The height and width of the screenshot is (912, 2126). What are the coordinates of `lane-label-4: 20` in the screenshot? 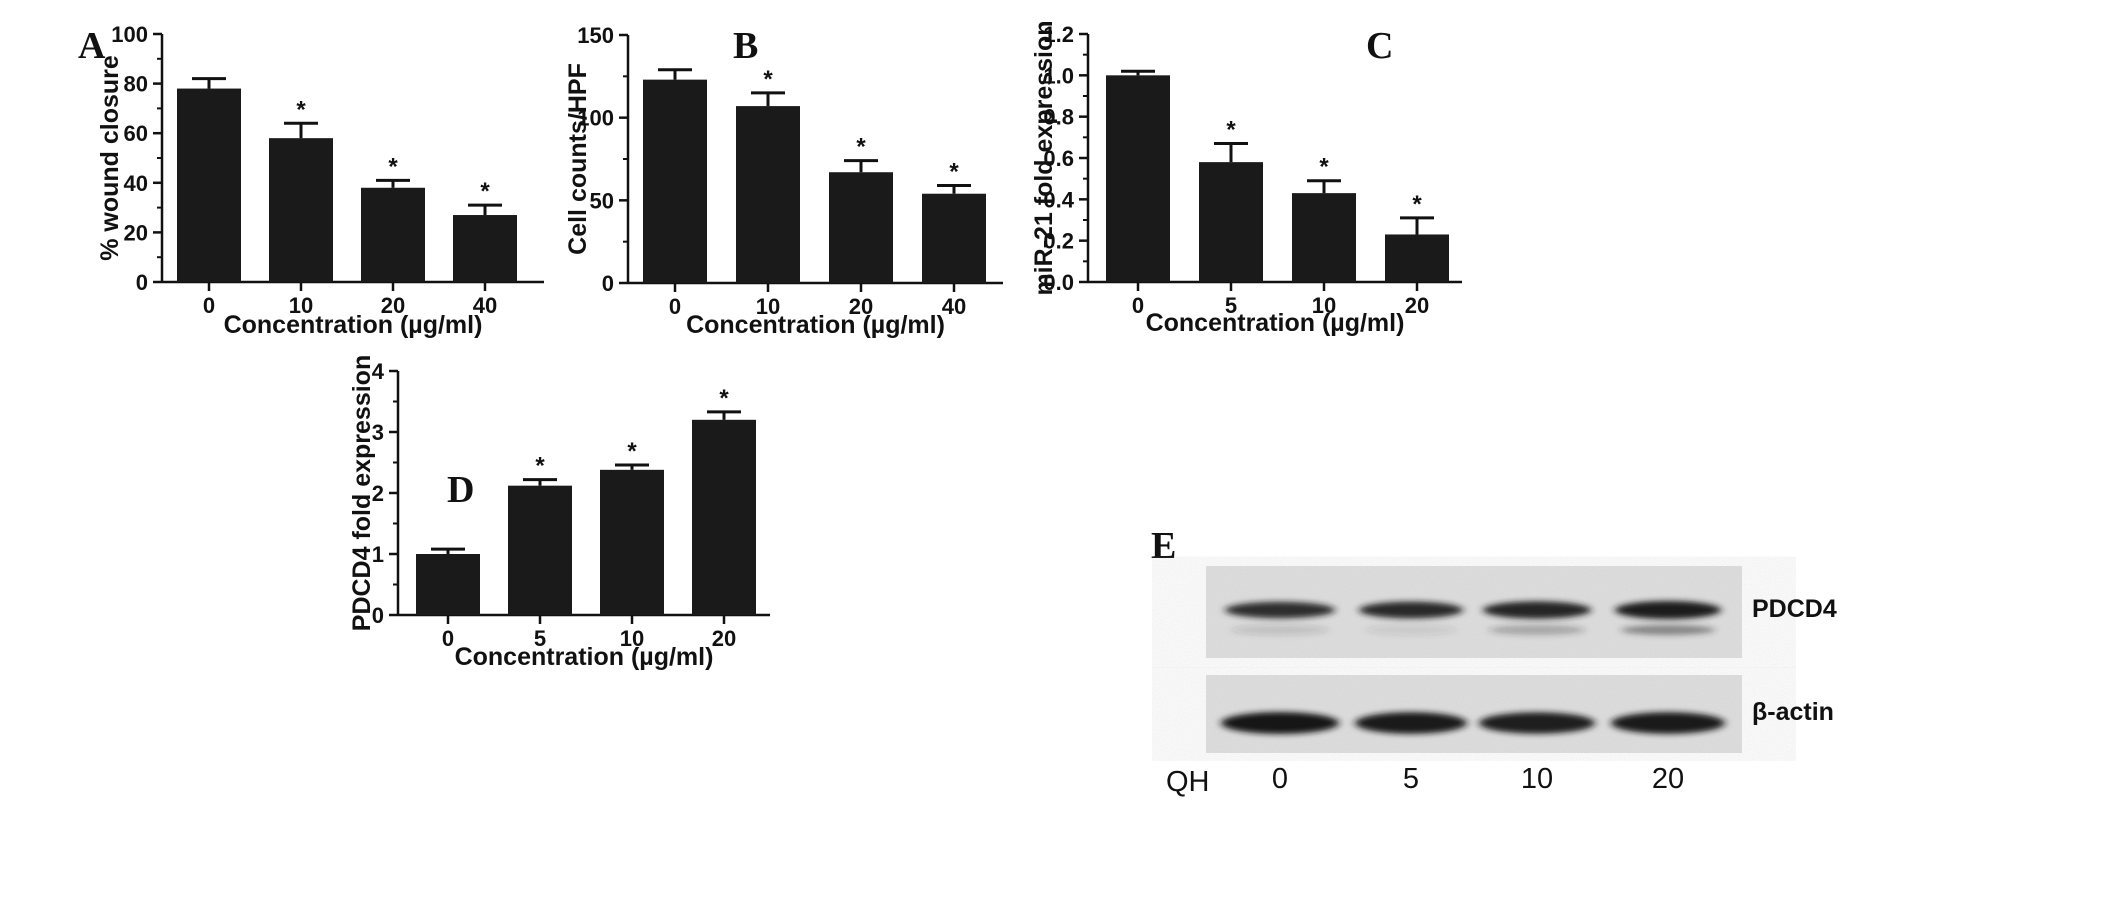 It's located at (1668, 779).